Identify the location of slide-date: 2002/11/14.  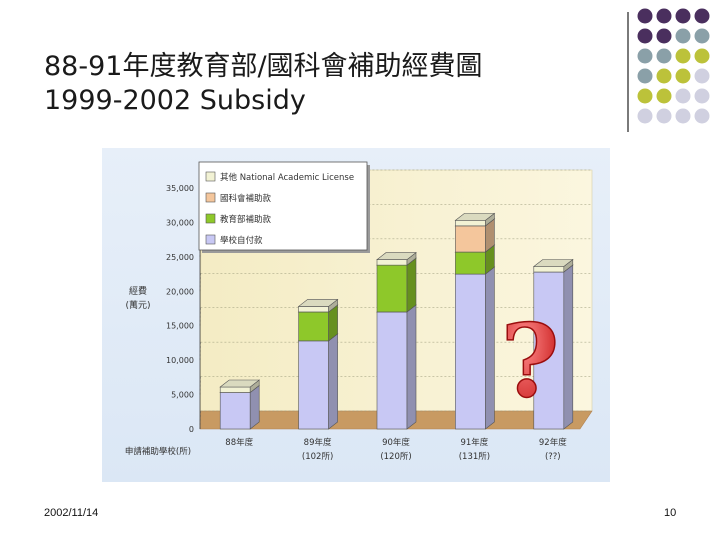
(71, 513).